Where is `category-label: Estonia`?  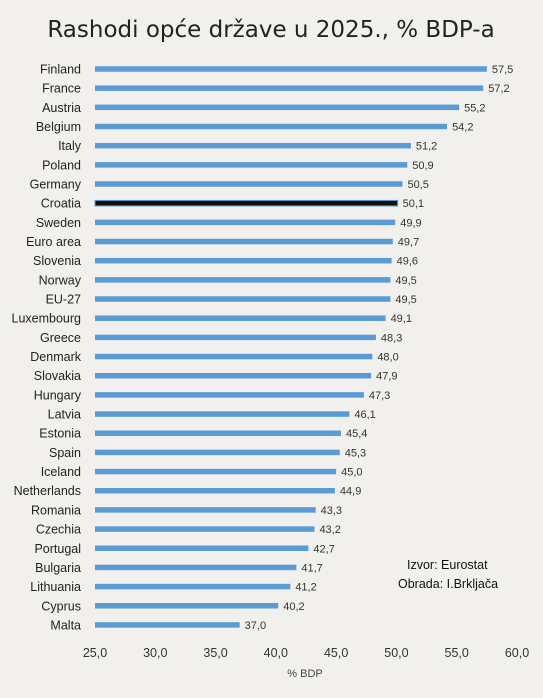 category-label: Estonia is located at coordinates (60, 434).